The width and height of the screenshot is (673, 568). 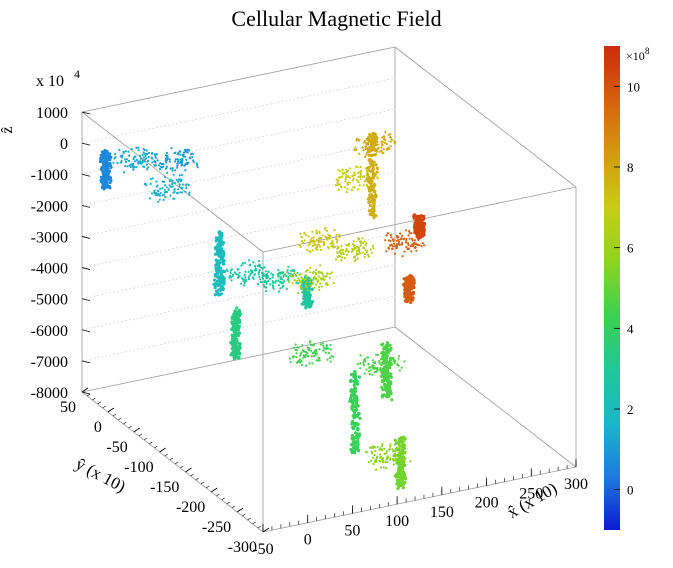 I want to click on colorbar-tick-label: 6, so click(x=630, y=248).